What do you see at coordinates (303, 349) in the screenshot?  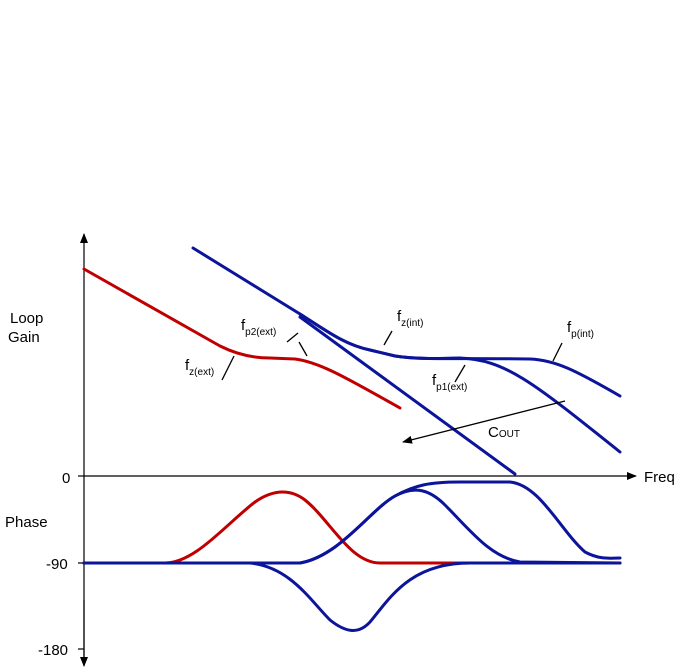 I see `fp2-ext-leader-right` at bounding box center [303, 349].